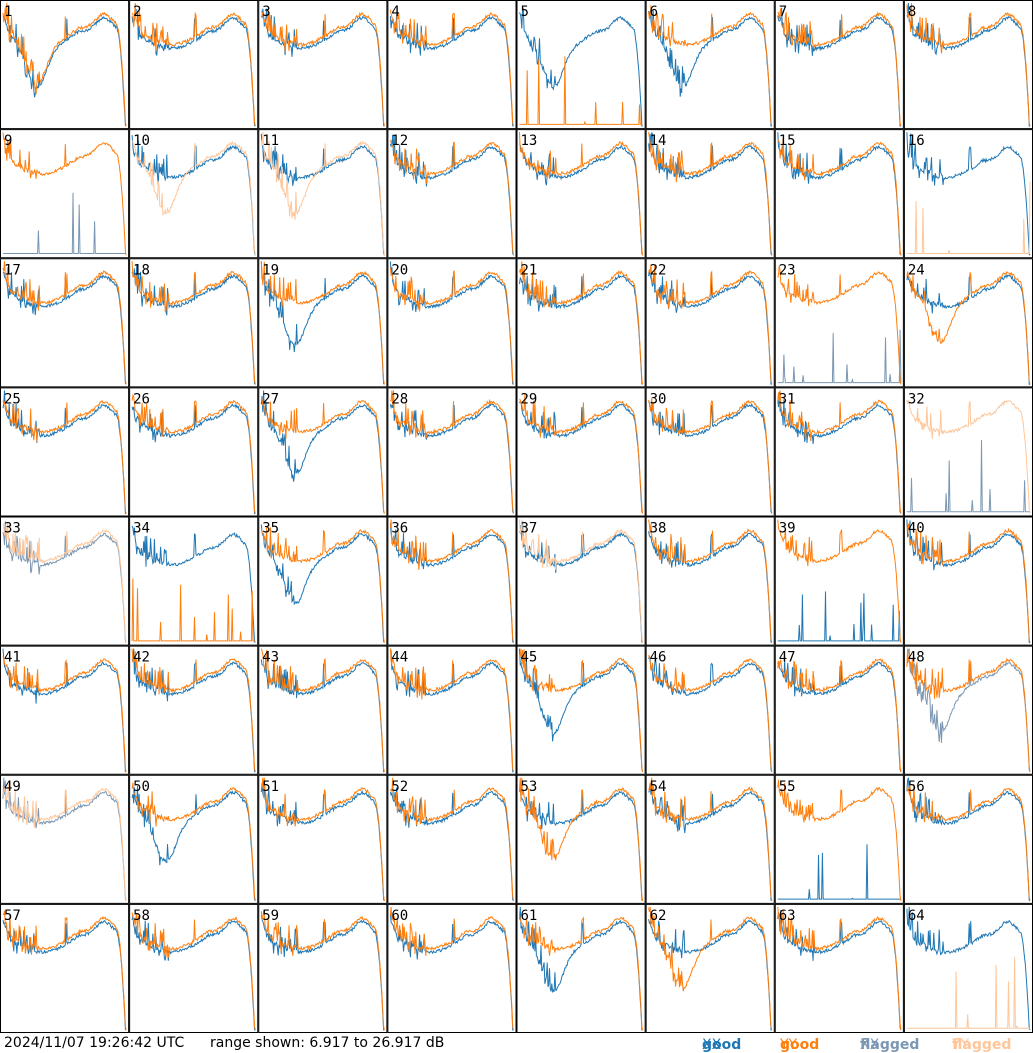  I want to click on tile-42: 42, so click(194, 710).